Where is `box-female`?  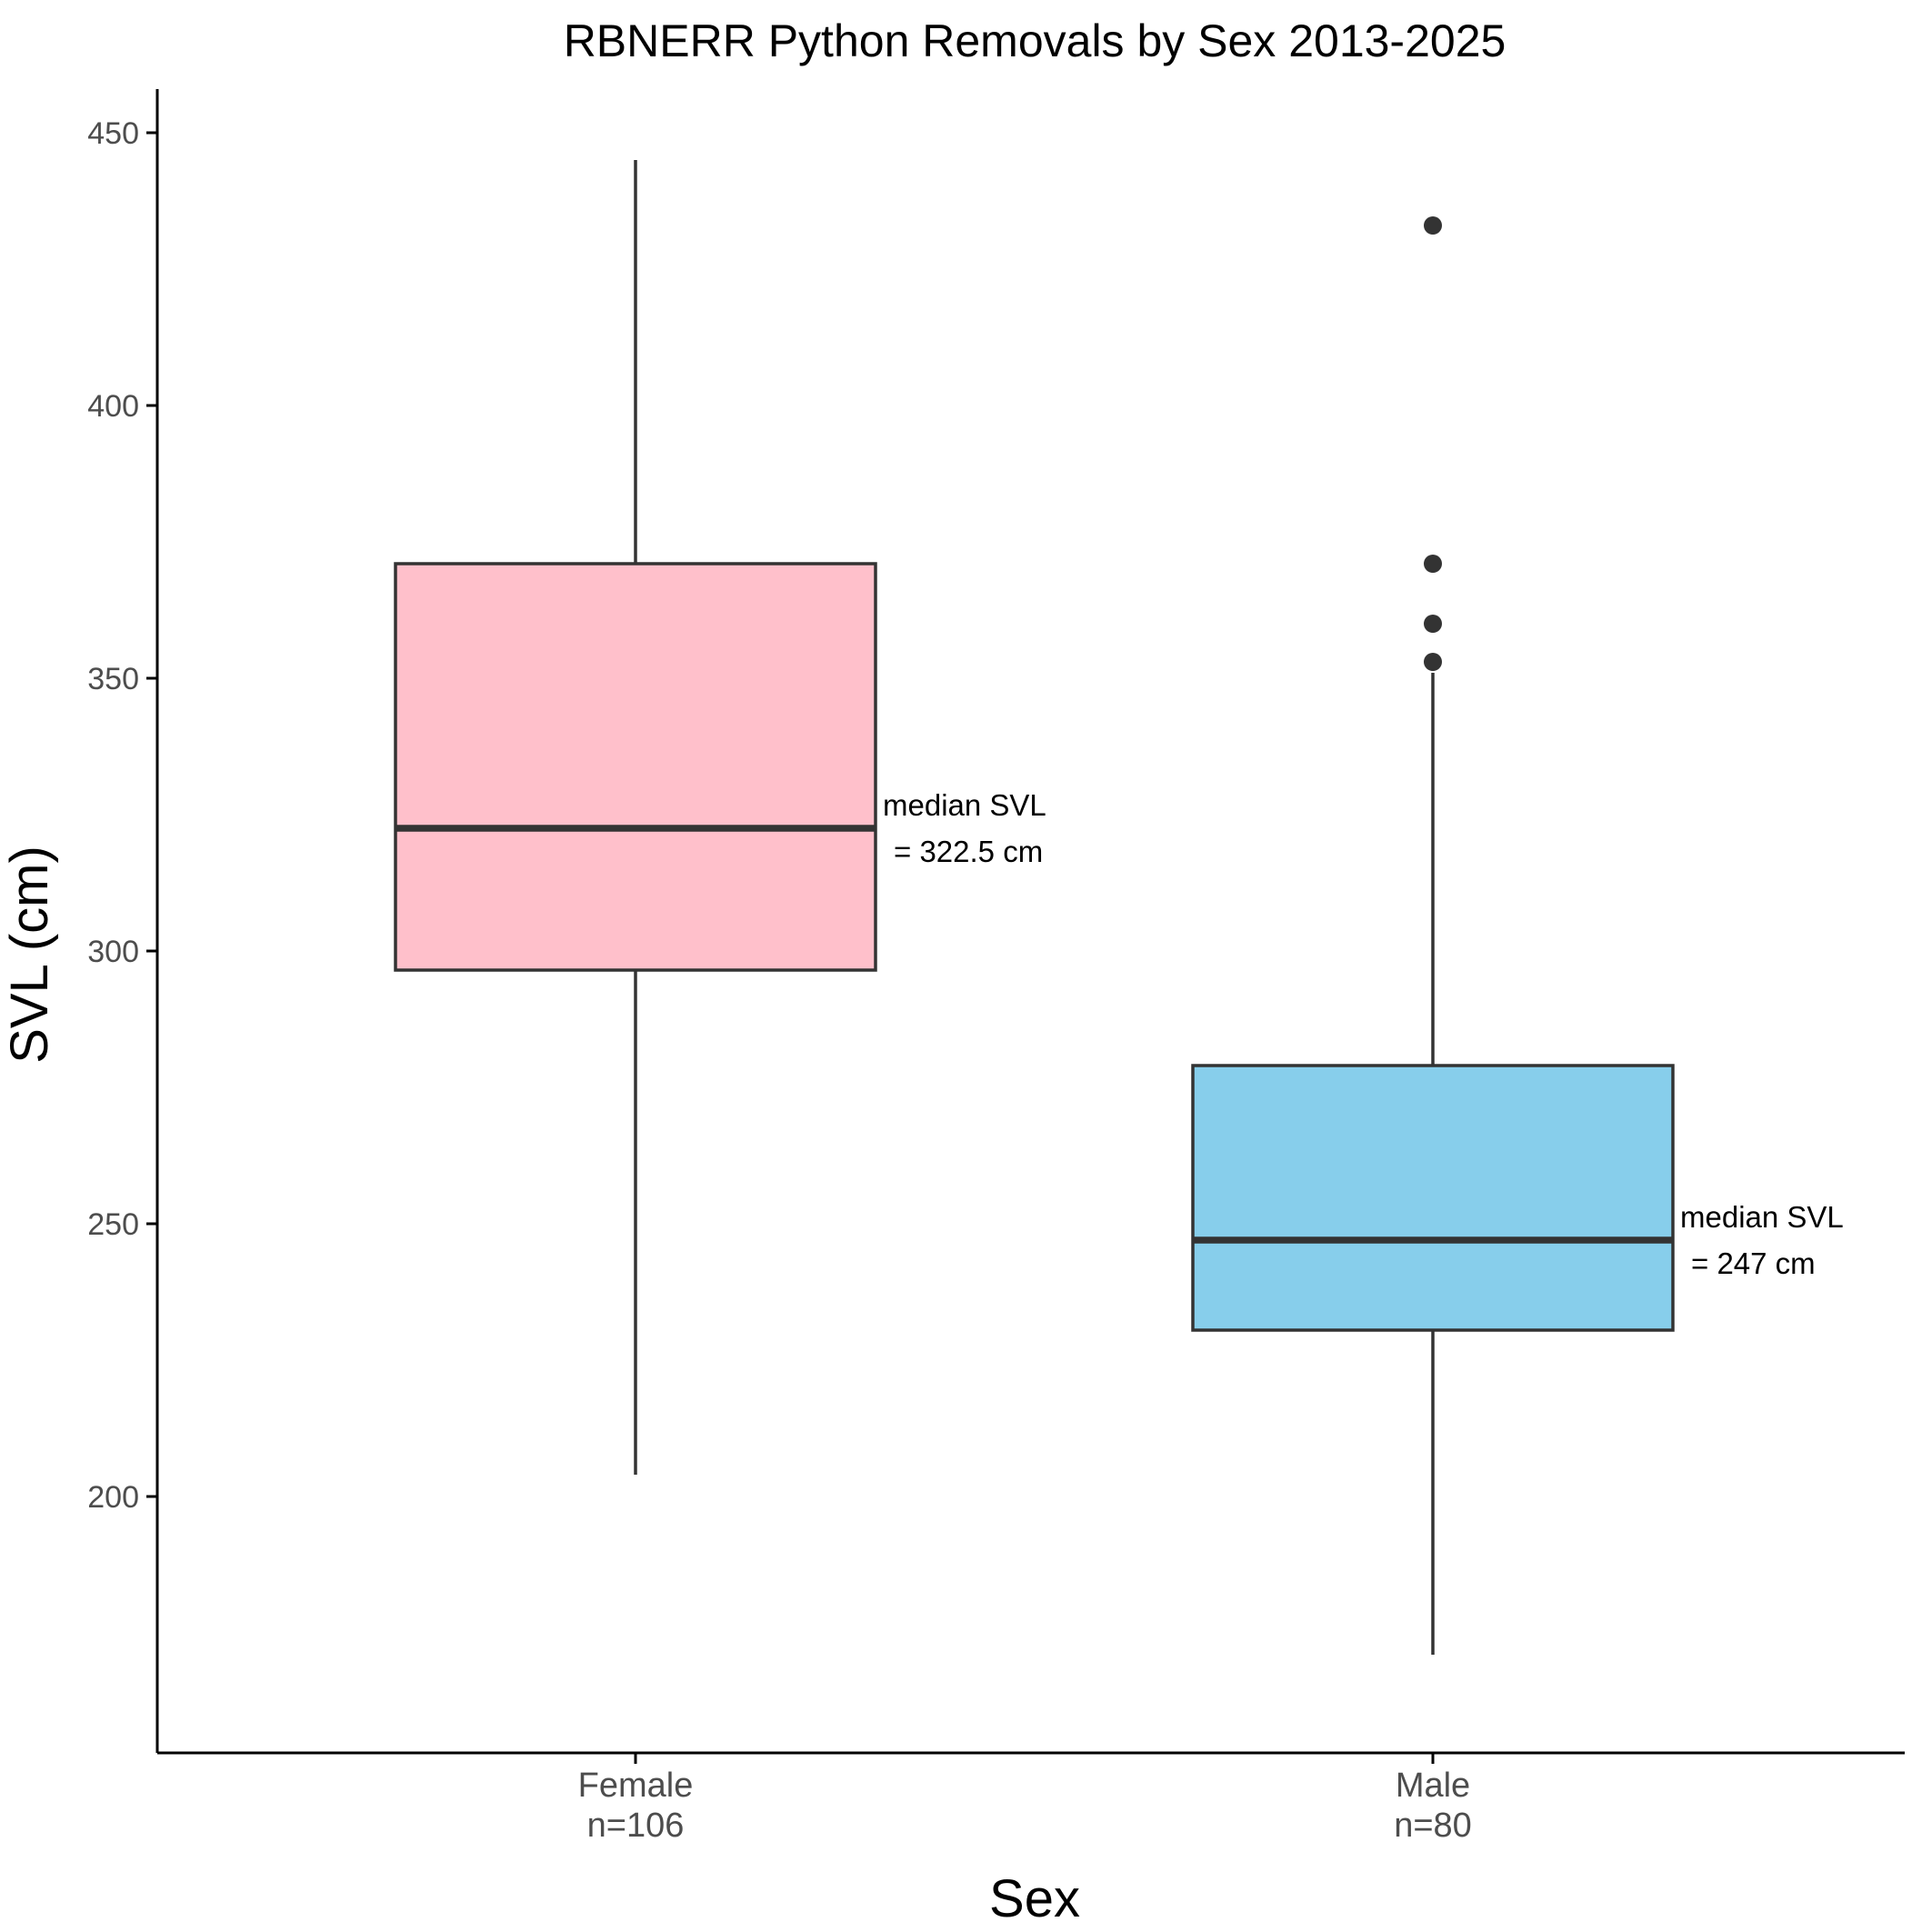 box-female is located at coordinates (635, 767).